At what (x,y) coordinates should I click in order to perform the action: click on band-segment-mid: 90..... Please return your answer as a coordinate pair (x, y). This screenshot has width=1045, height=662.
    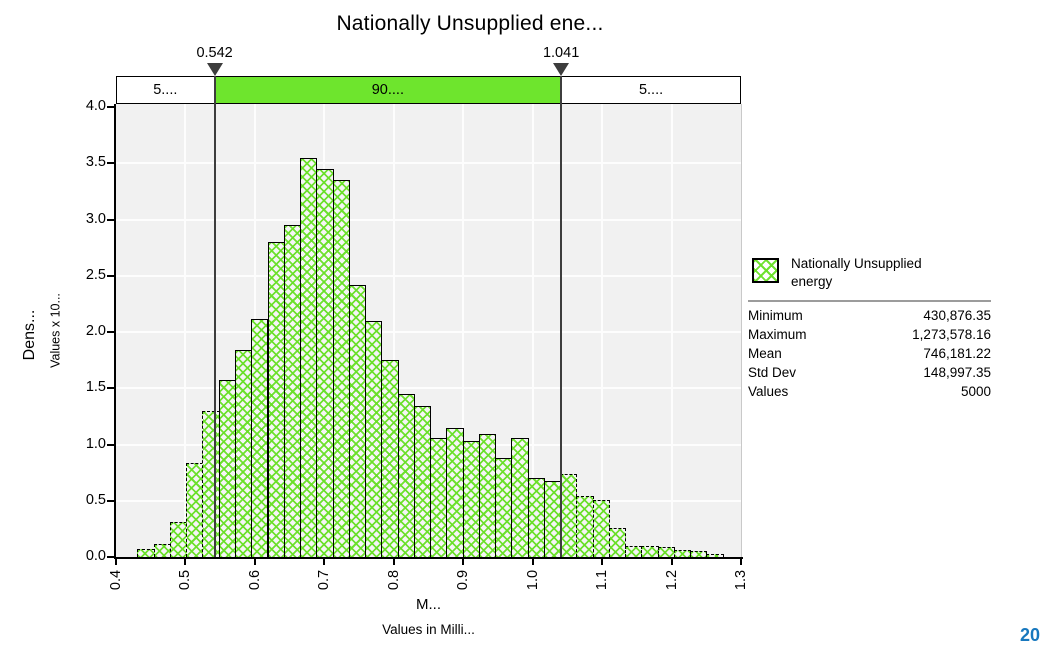
    Looking at the image, I should click on (388, 90).